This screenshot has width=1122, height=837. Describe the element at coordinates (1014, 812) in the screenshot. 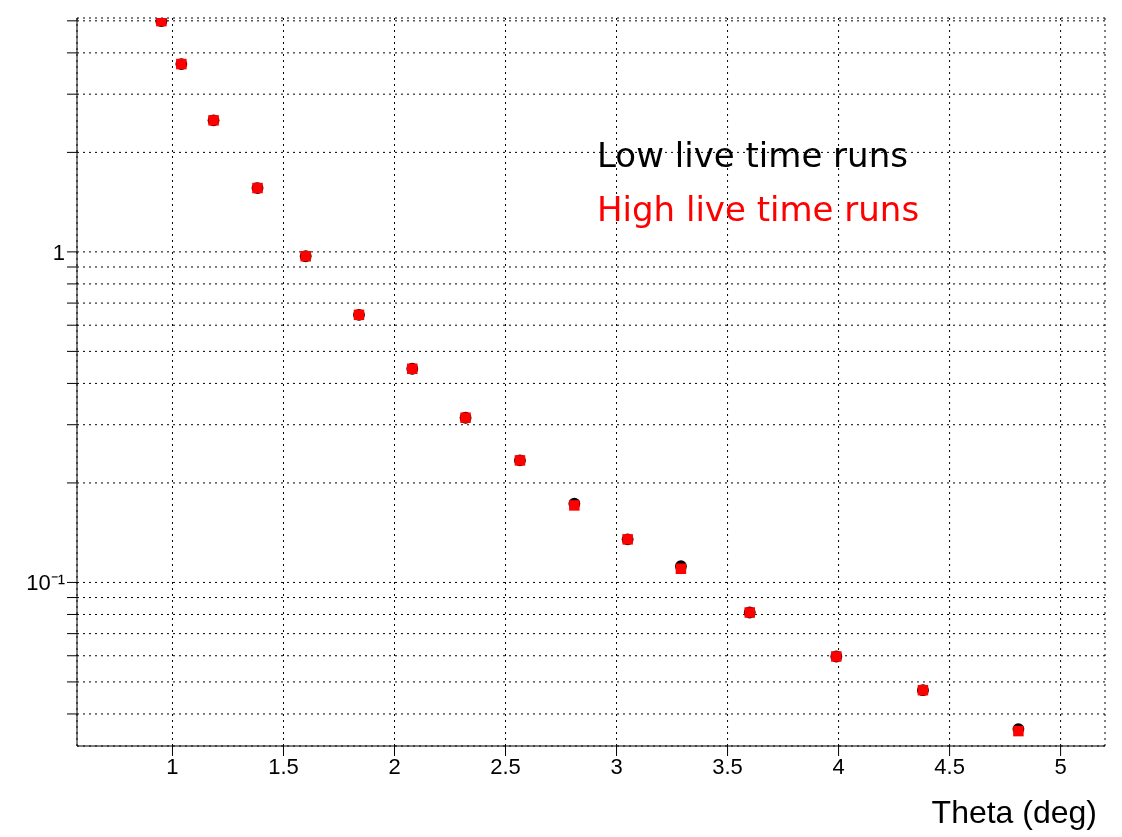

I see `x-axis-title: Theta (deg)` at that location.